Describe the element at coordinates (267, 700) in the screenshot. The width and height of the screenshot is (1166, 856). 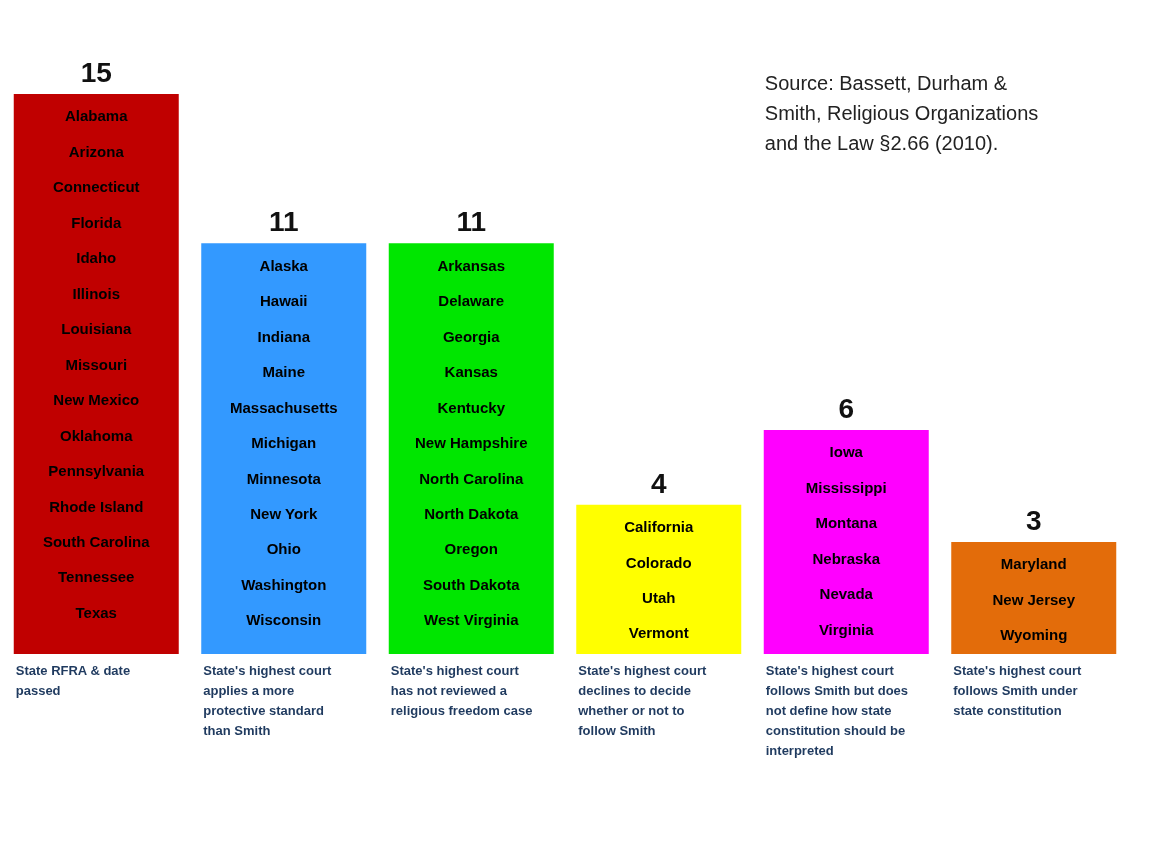
I see `x-tick-label: State's highest court applies a more protective standard than Smith` at that location.